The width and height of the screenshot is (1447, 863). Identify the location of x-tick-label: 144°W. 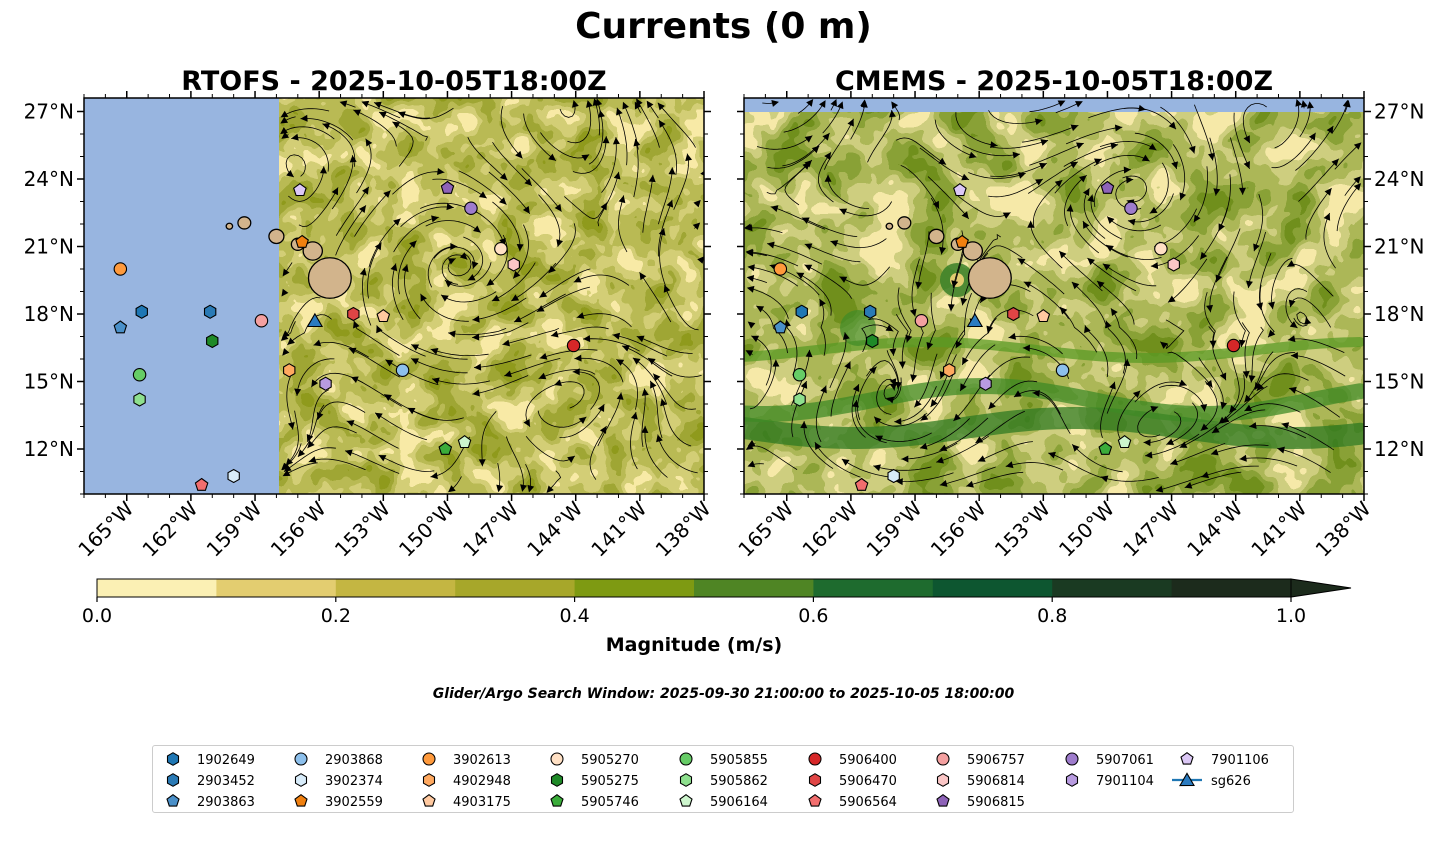
(554, 528).